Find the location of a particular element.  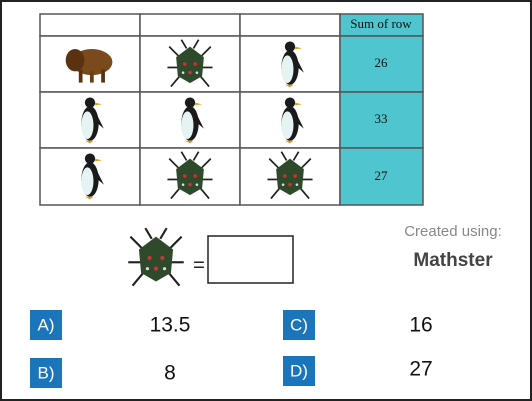

option-value: 16 is located at coordinates (420, 325).